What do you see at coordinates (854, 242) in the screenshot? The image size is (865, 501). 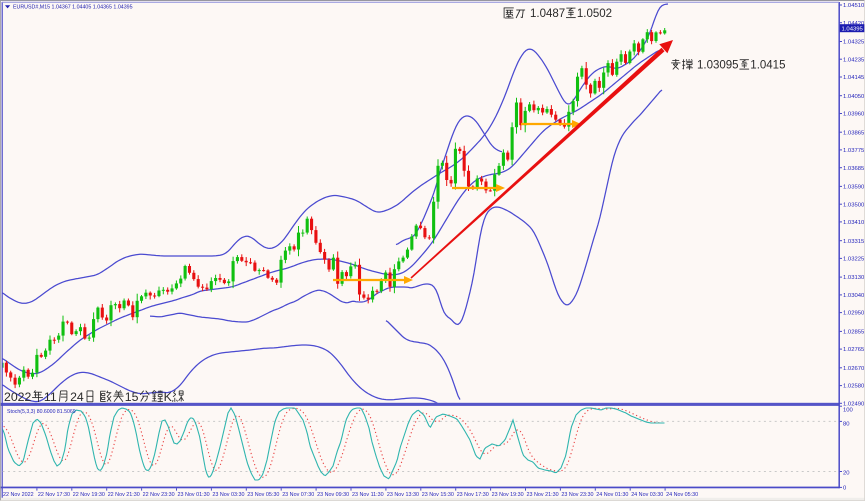 I see `svg-text: 1.03315` at bounding box center [854, 242].